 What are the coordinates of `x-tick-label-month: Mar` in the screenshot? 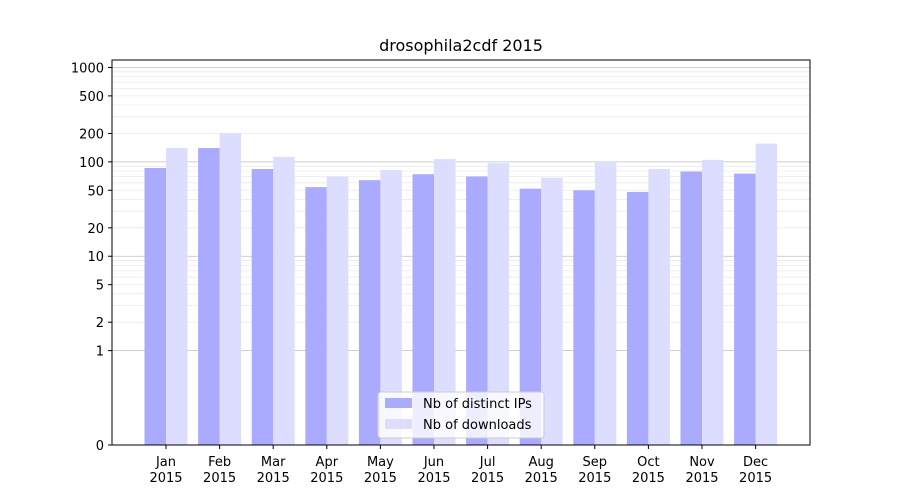 It's located at (273, 462).